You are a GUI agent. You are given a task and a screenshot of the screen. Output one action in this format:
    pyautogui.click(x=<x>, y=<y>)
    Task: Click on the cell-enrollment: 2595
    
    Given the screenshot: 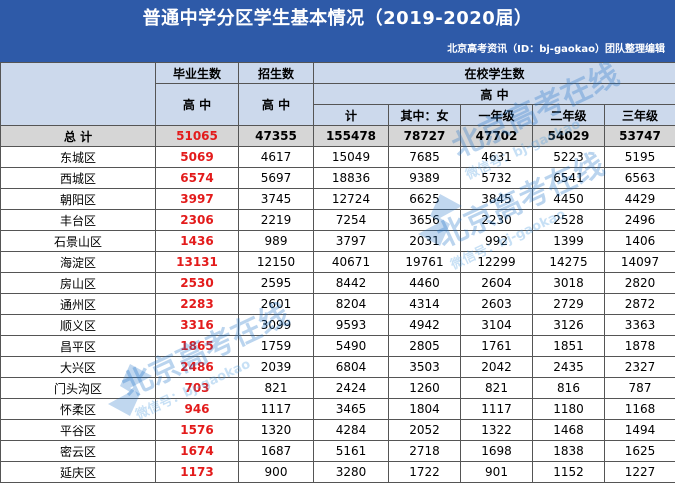 What is the action you would take?
    pyautogui.click(x=276, y=283)
    